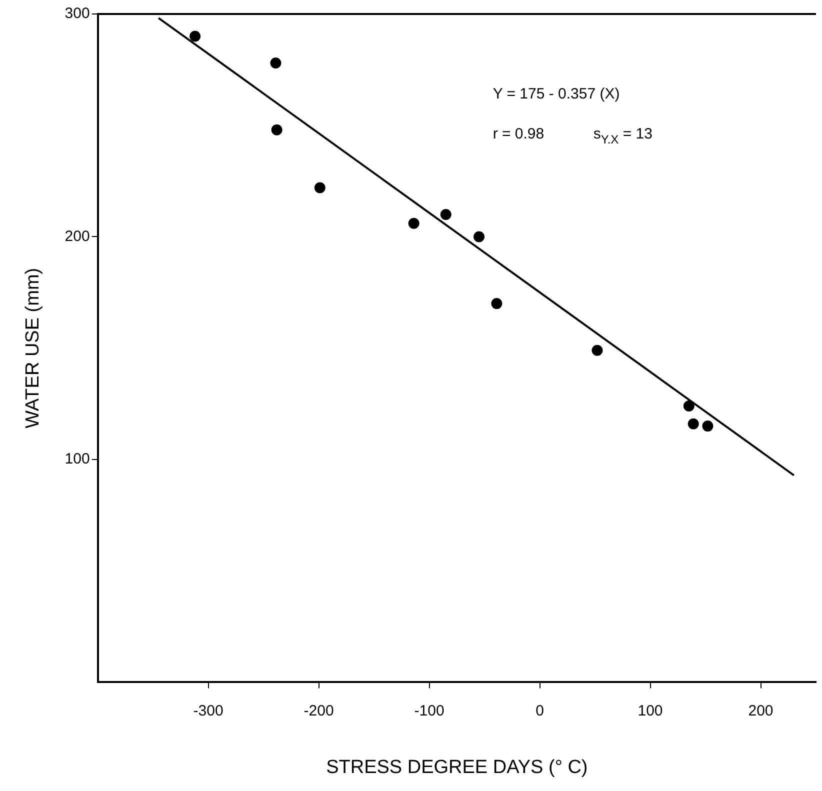 Image resolution: width=822 pixels, height=791 pixels. What do you see at coordinates (650, 711) in the screenshot?
I see `x-tick-label: 100` at bounding box center [650, 711].